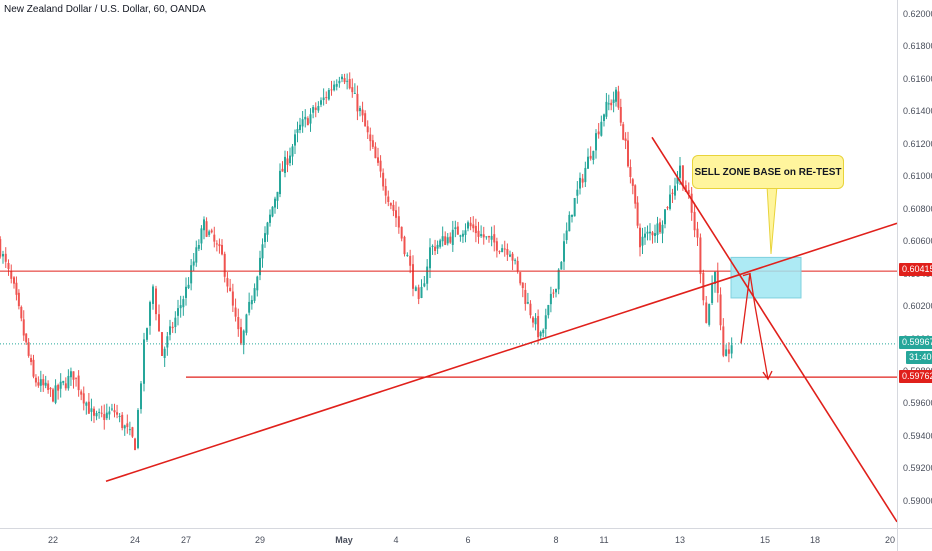 This screenshot has width=932, height=551. I want to click on time-tick-label: 6, so click(468, 540).